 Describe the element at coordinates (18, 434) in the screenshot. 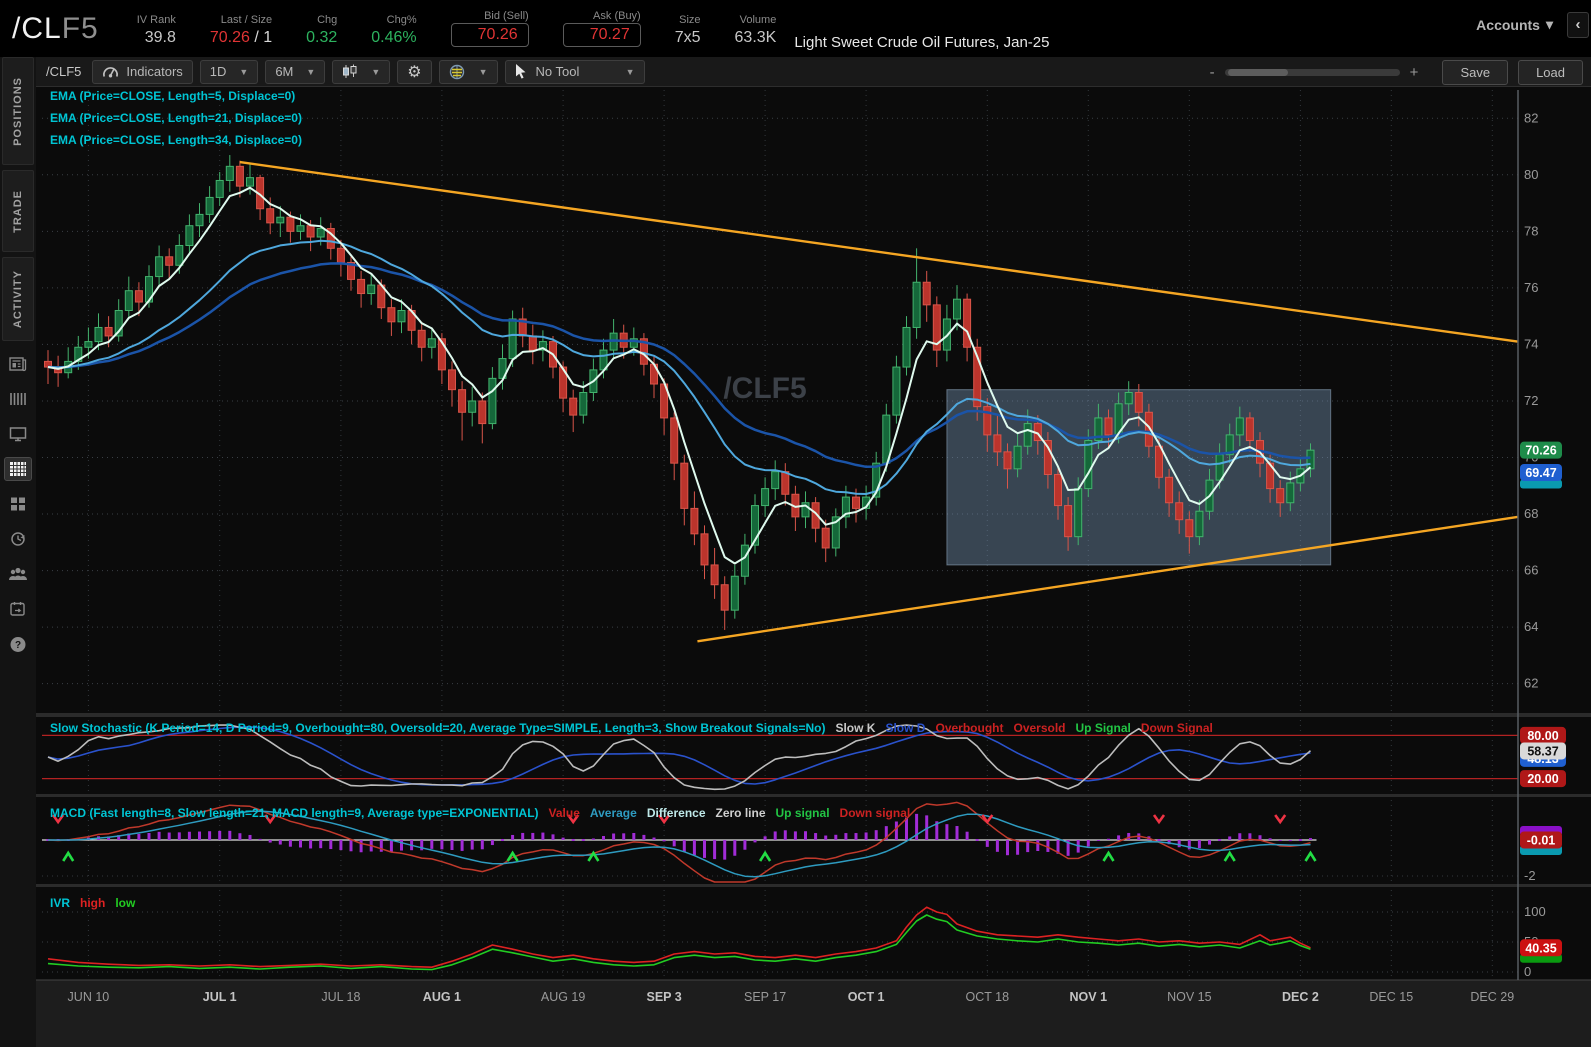

I see `monitor-icon` at that location.